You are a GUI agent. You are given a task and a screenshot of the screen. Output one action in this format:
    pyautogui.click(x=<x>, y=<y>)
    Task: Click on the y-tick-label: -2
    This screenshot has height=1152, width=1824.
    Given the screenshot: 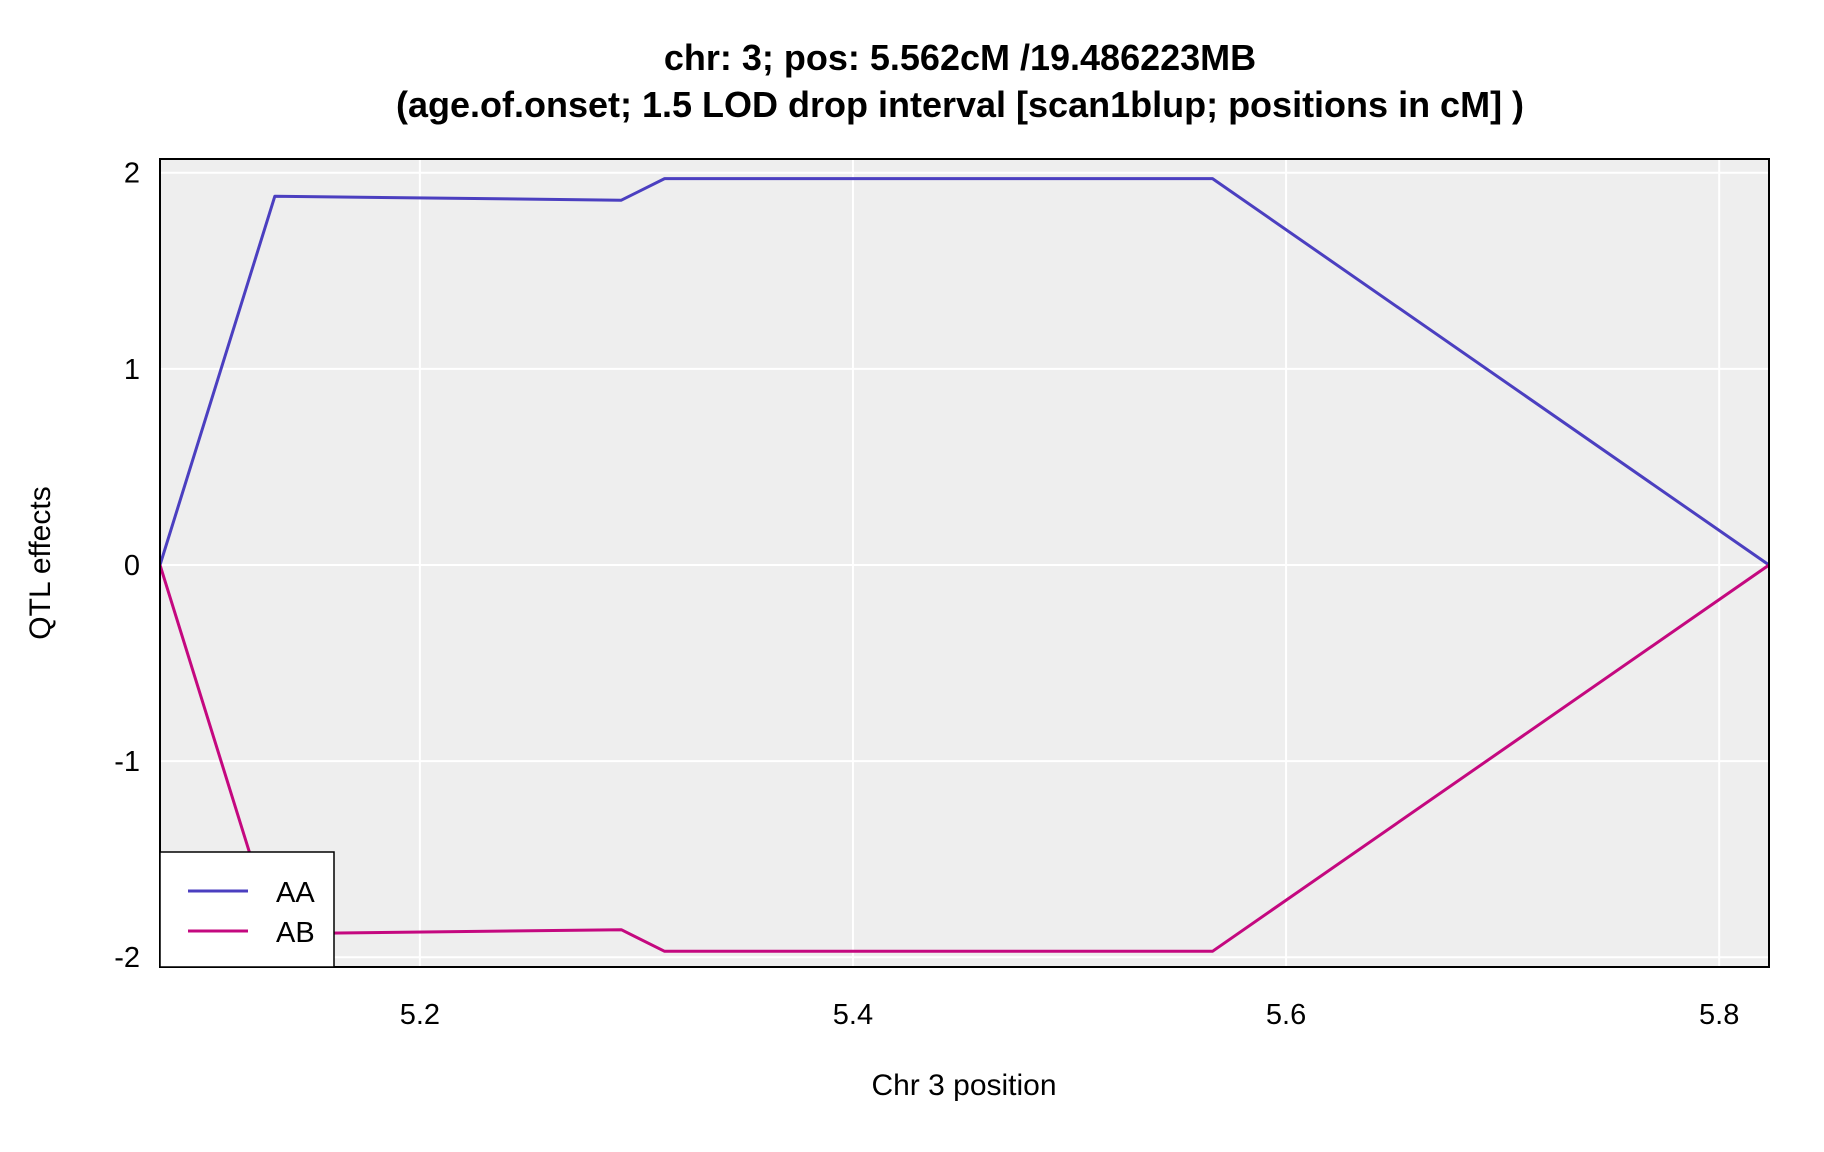 What is the action you would take?
    pyautogui.click(x=127, y=958)
    